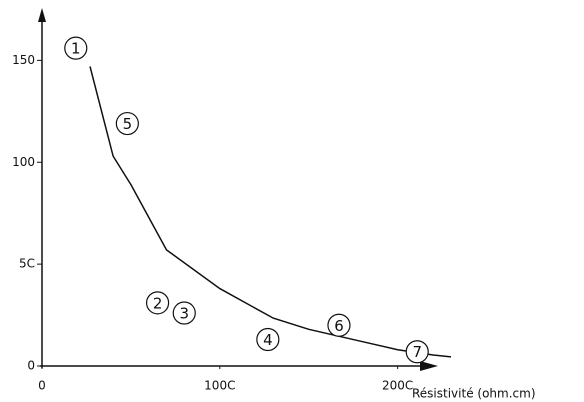 The image size is (584, 402). I want to click on point-label: 1, so click(76, 49).